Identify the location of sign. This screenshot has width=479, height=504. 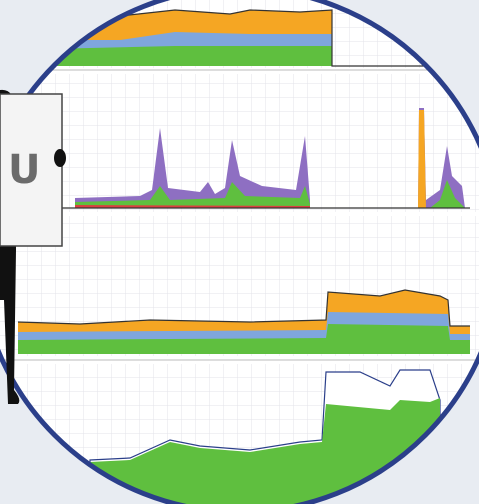
(31, 170).